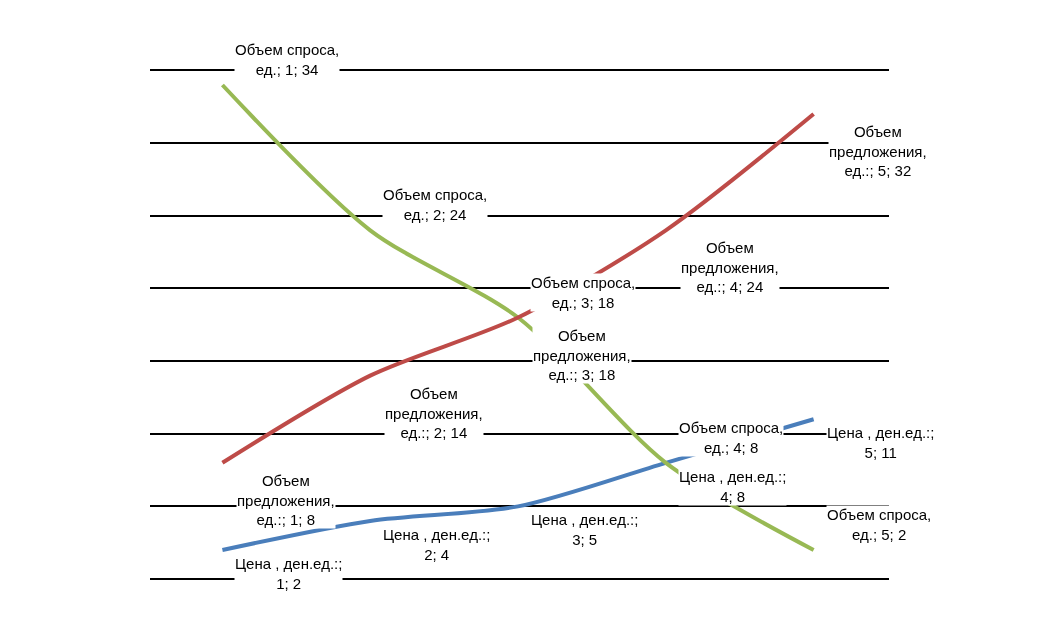 The width and height of the screenshot is (1039, 633). I want to click on data-label: Цена , ден.ед.:; 5; 11, so click(881, 442).